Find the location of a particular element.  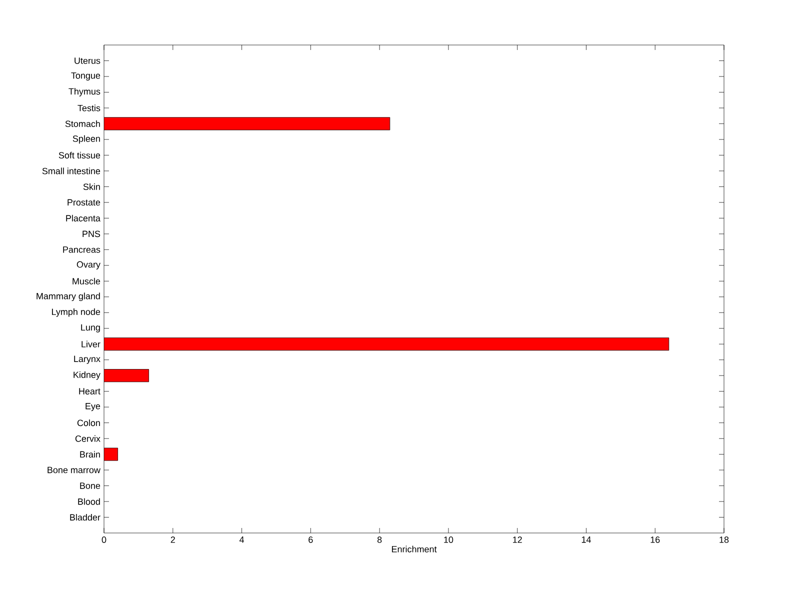

y-tick-label: Mammary gland is located at coordinates (68, 297).